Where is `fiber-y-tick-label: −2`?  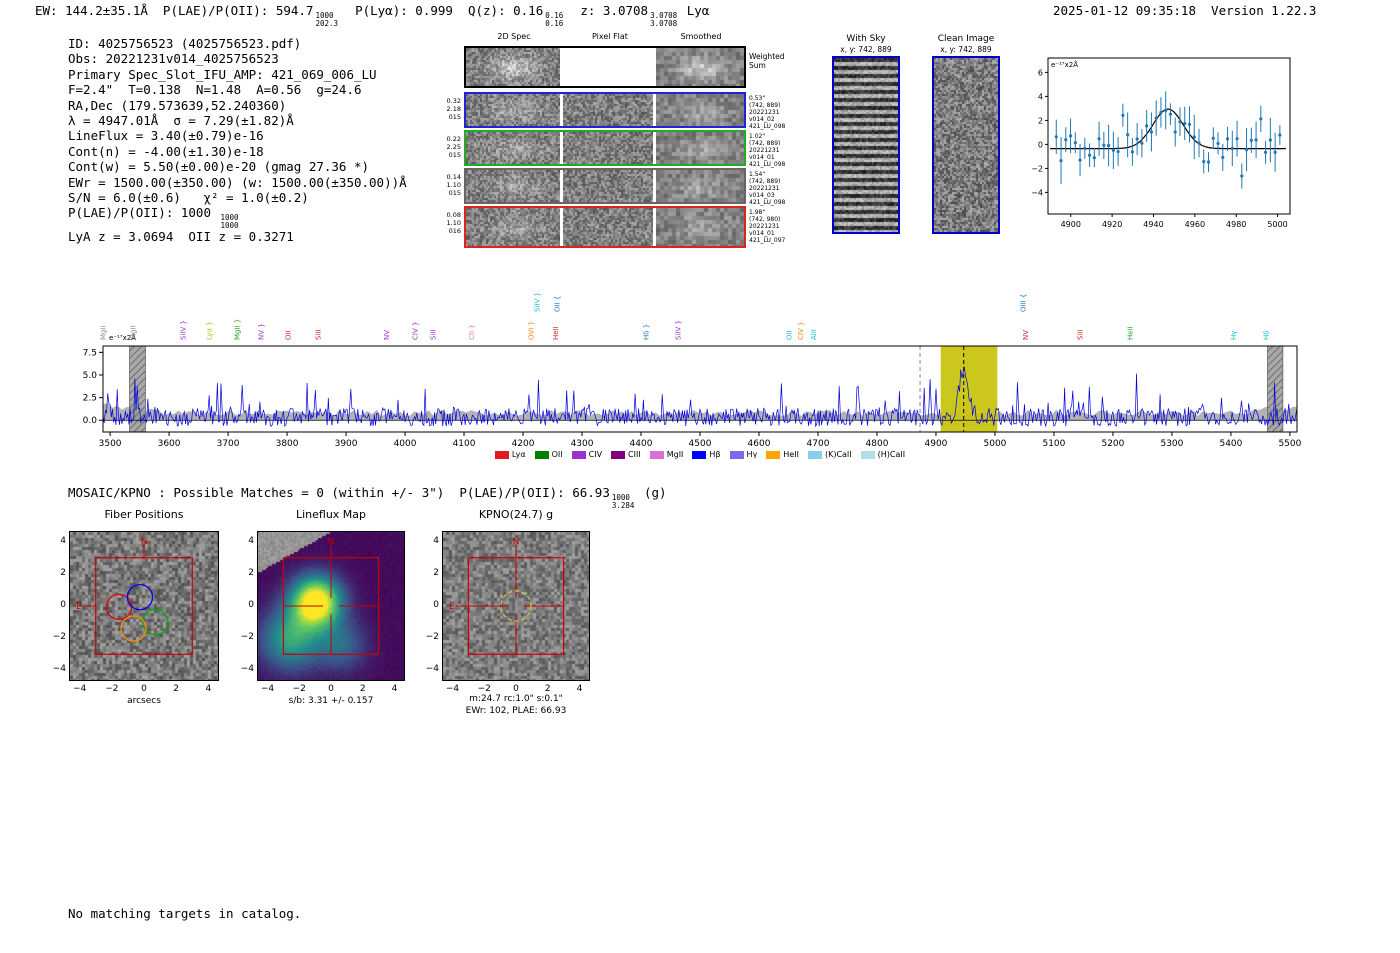 fiber-y-tick-label: −2 is located at coordinates (59, 637).